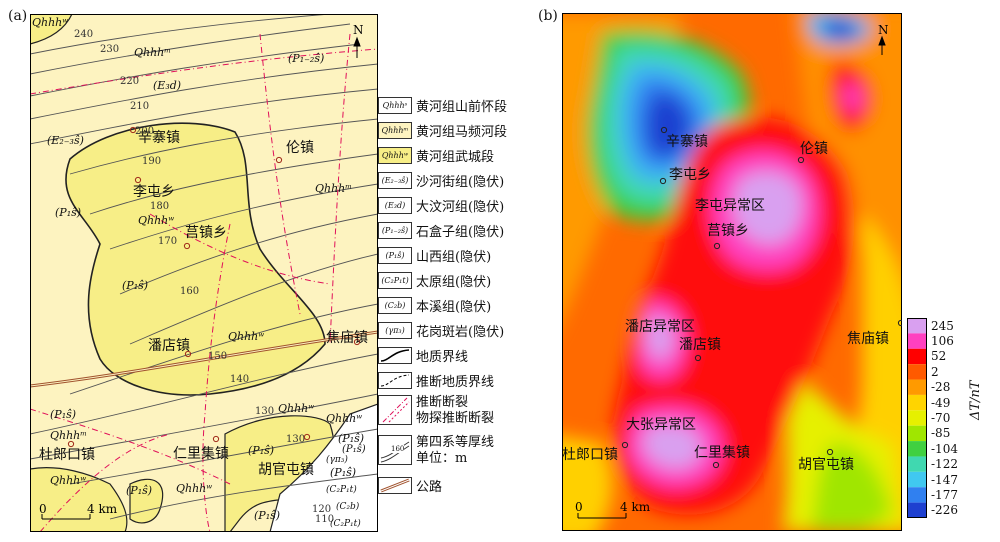  What do you see at coordinates (410, 485) in the screenshot?
I see `legend-item: 公路` at bounding box center [410, 485].